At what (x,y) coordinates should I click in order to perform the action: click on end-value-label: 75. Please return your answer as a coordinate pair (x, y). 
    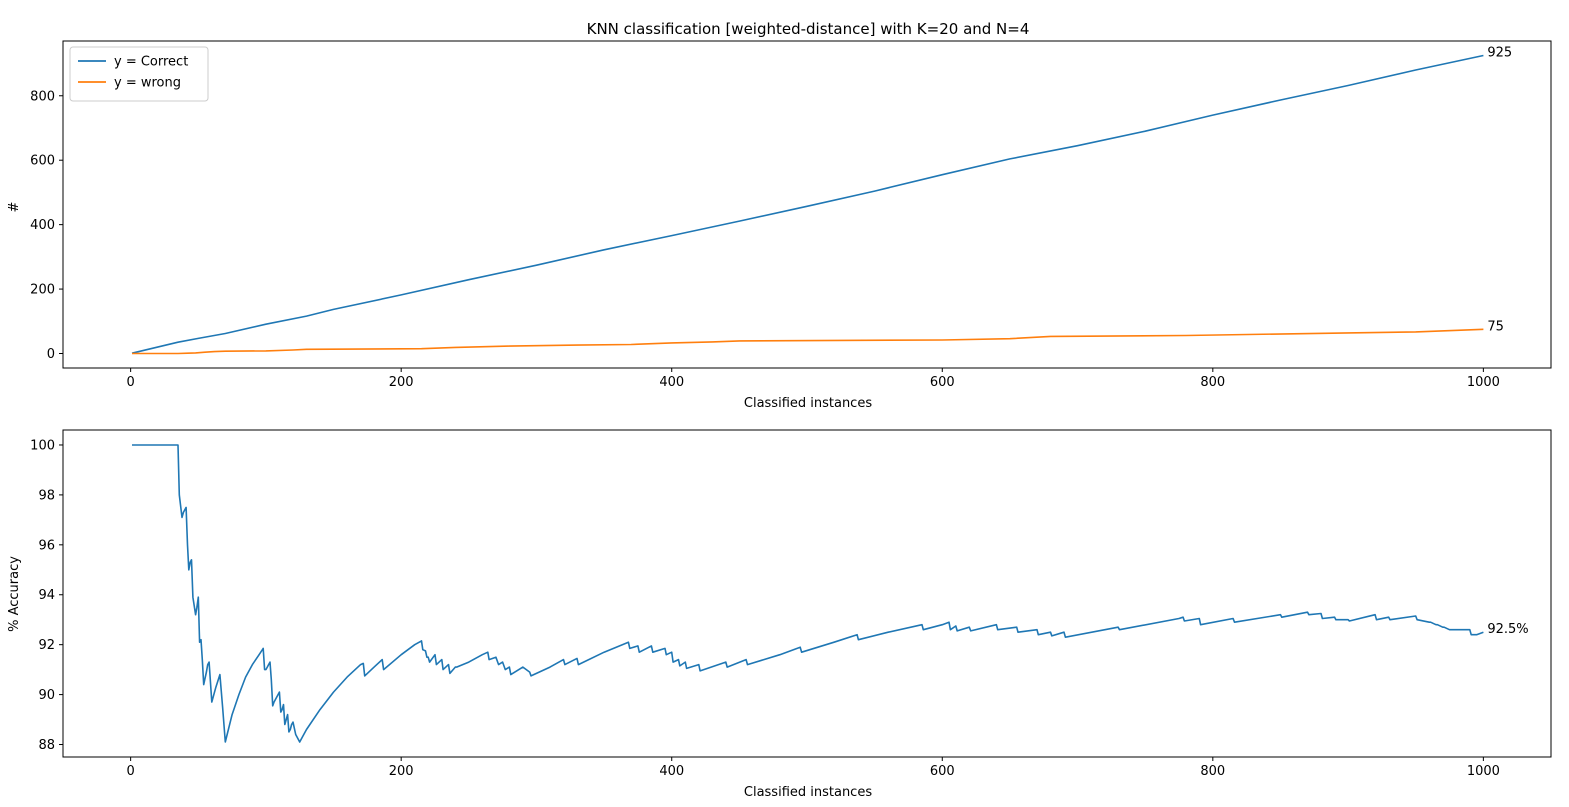
    Looking at the image, I should click on (1495, 326).